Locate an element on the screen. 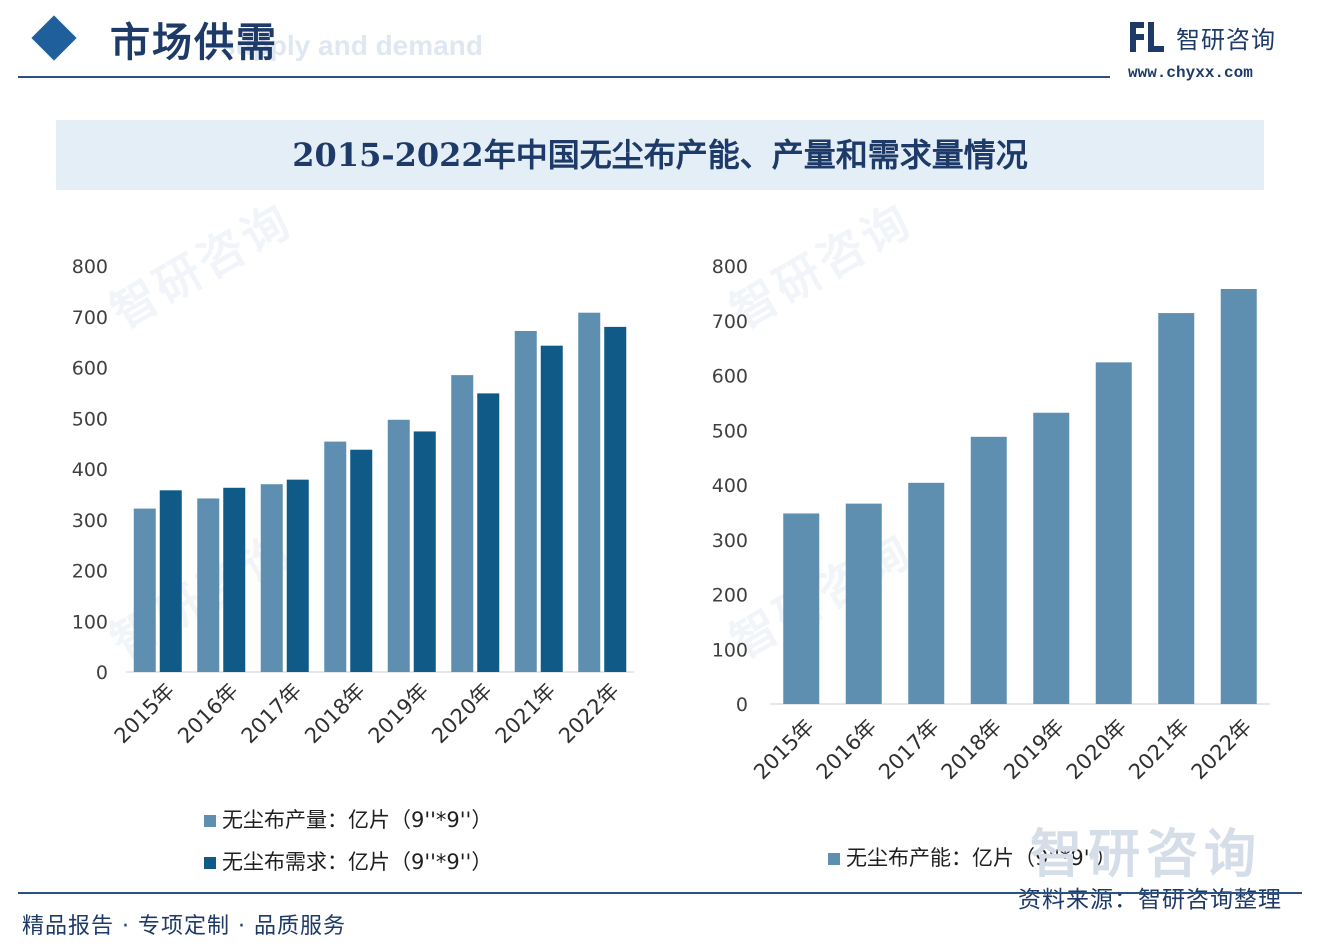 The height and width of the screenshot is (944, 1320). title-band is located at coordinates (660, 155).